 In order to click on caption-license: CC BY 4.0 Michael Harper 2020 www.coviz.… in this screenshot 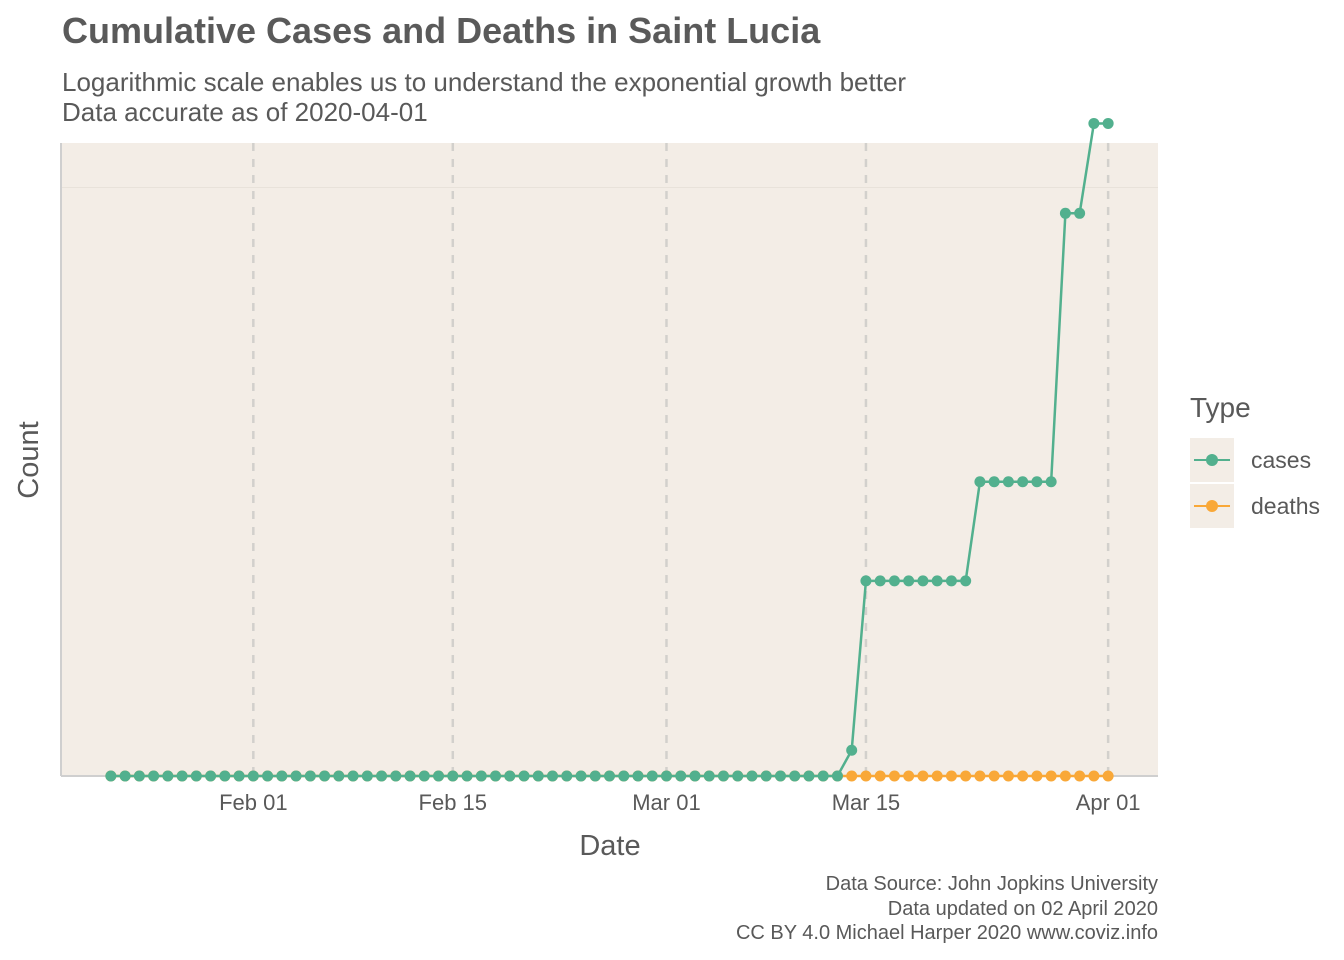, I will do `click(946, 933)`.